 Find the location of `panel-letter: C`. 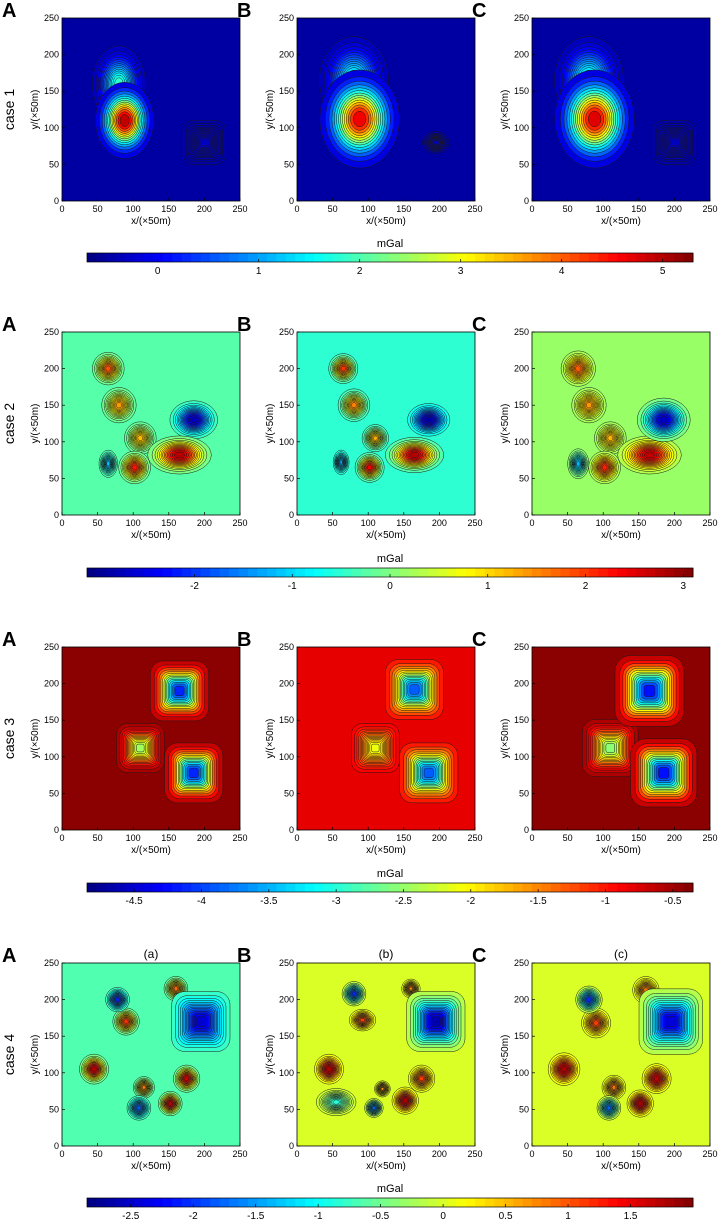

panel-letter: C is located at coordinates (479, 11).